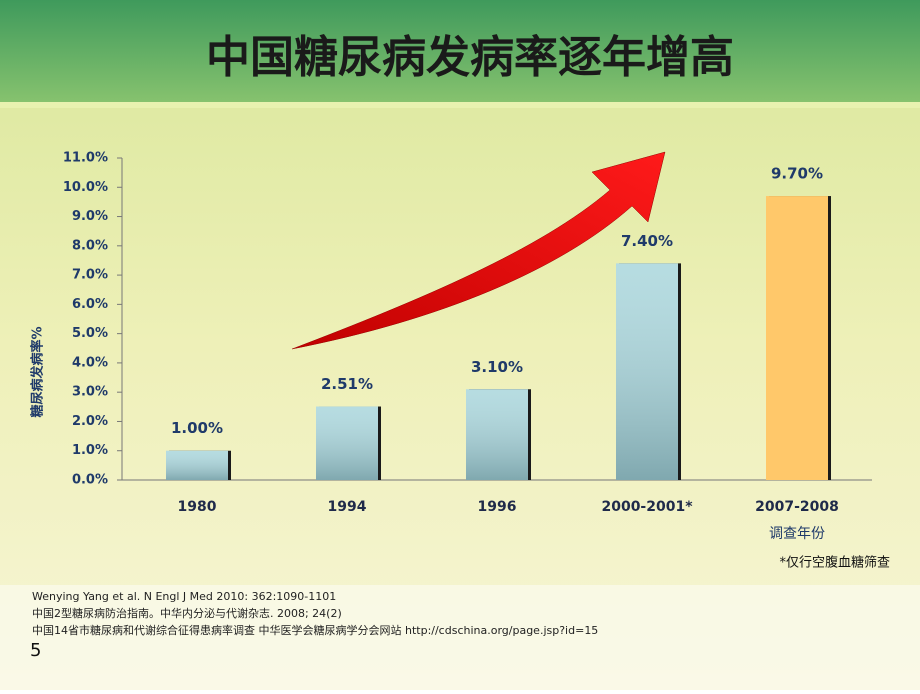 The image size is (920, 694). Describe the element at coordinates (797, 534) in the screenshot. I see `x-axis-label: 调查年份` at that location.